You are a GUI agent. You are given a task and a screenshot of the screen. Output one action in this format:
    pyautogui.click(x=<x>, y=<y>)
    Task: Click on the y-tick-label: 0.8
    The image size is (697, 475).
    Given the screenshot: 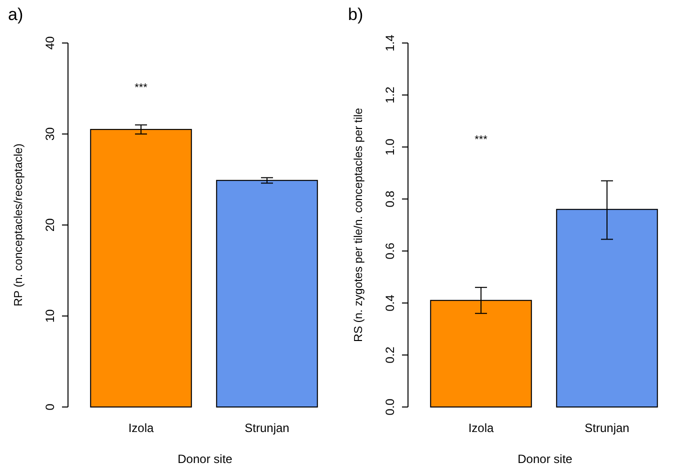 What is the action you would take?
    pyautogui.click(x=390, y=199)
    